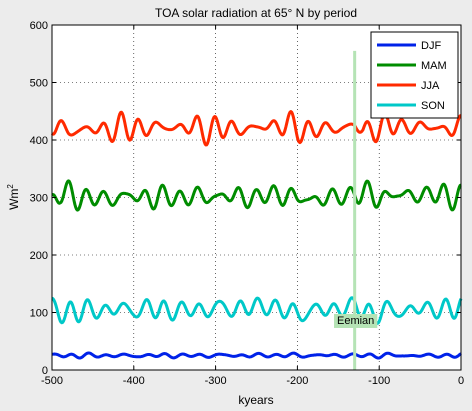 This screenshot has width=472, height=411. I want to click on legend: DJF MAM JJA SON, so click(414, 75).